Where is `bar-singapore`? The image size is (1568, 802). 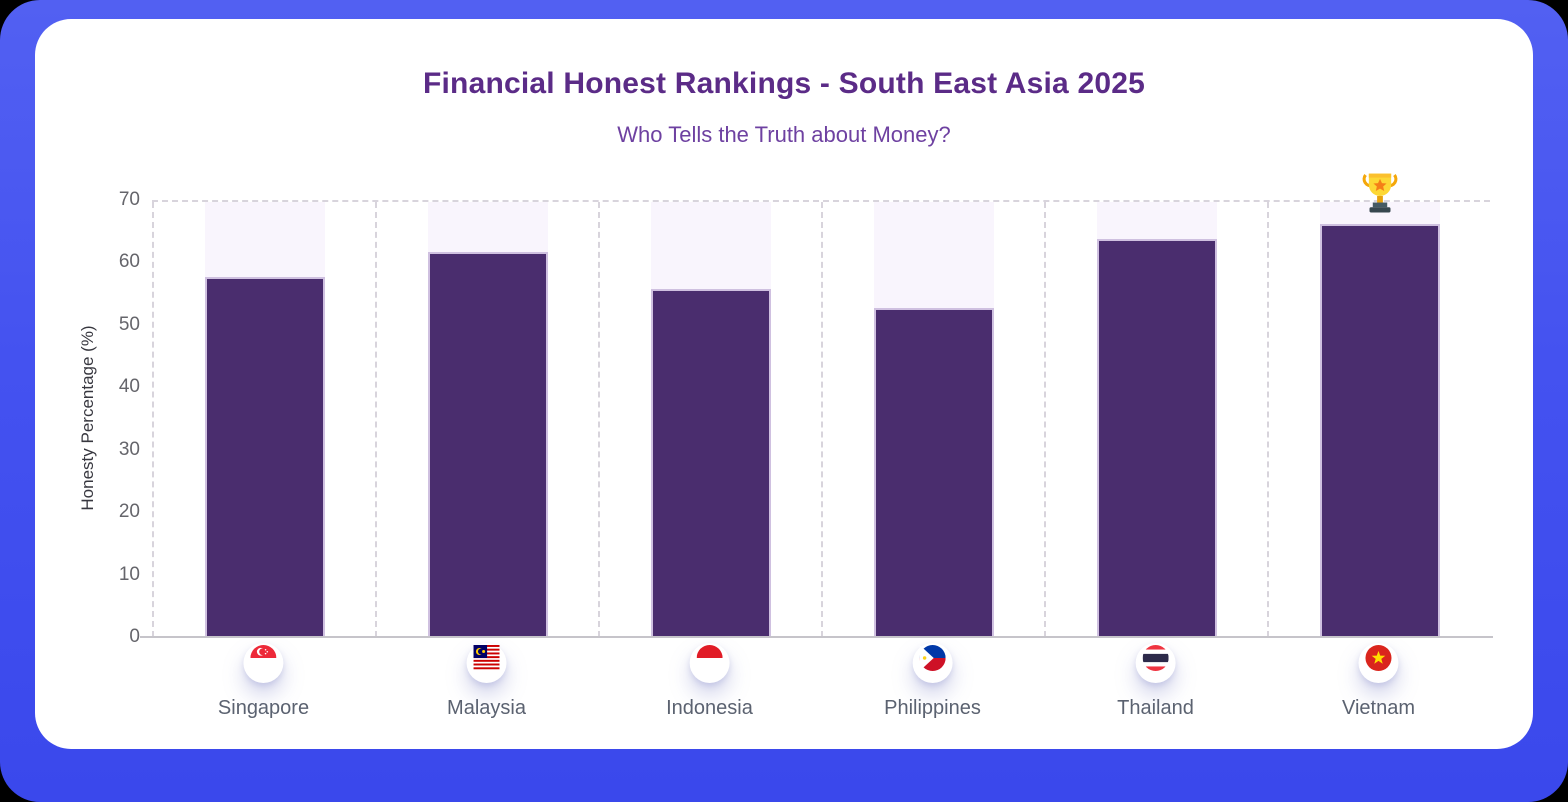 bar-singapore is located at coordinates (264, 456).